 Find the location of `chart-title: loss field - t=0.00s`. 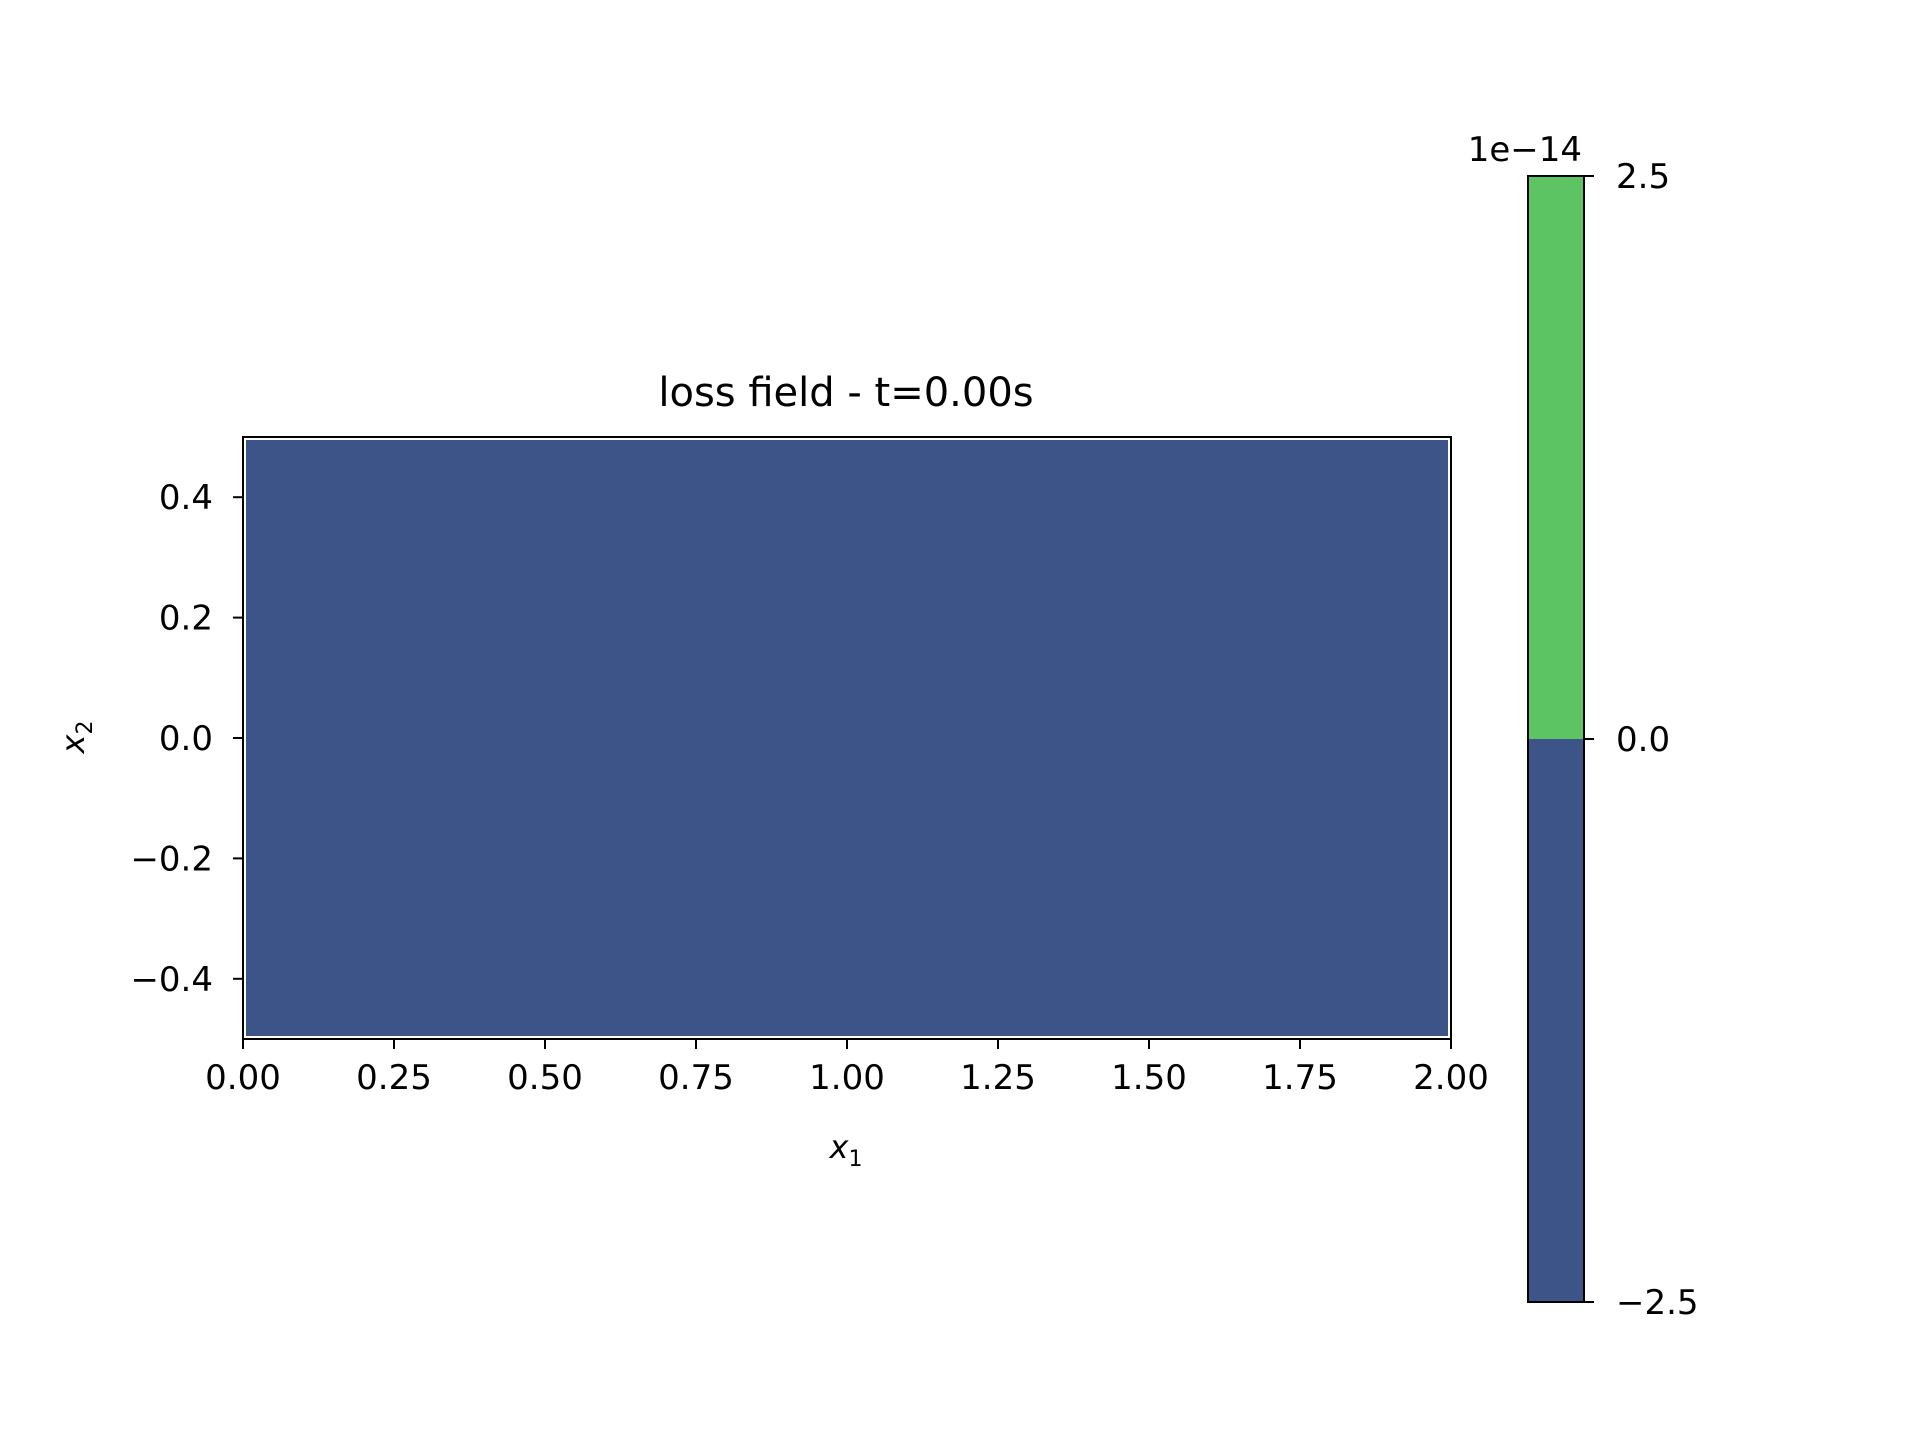

chart-title: loss field - t=0.00s is located at coordinates (845, 393).